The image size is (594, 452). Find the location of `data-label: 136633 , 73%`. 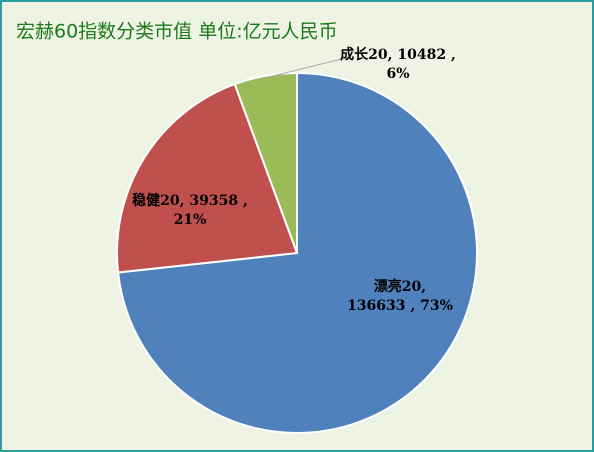

data-label: 136633 , 73% is located at coordinates (400, 306).